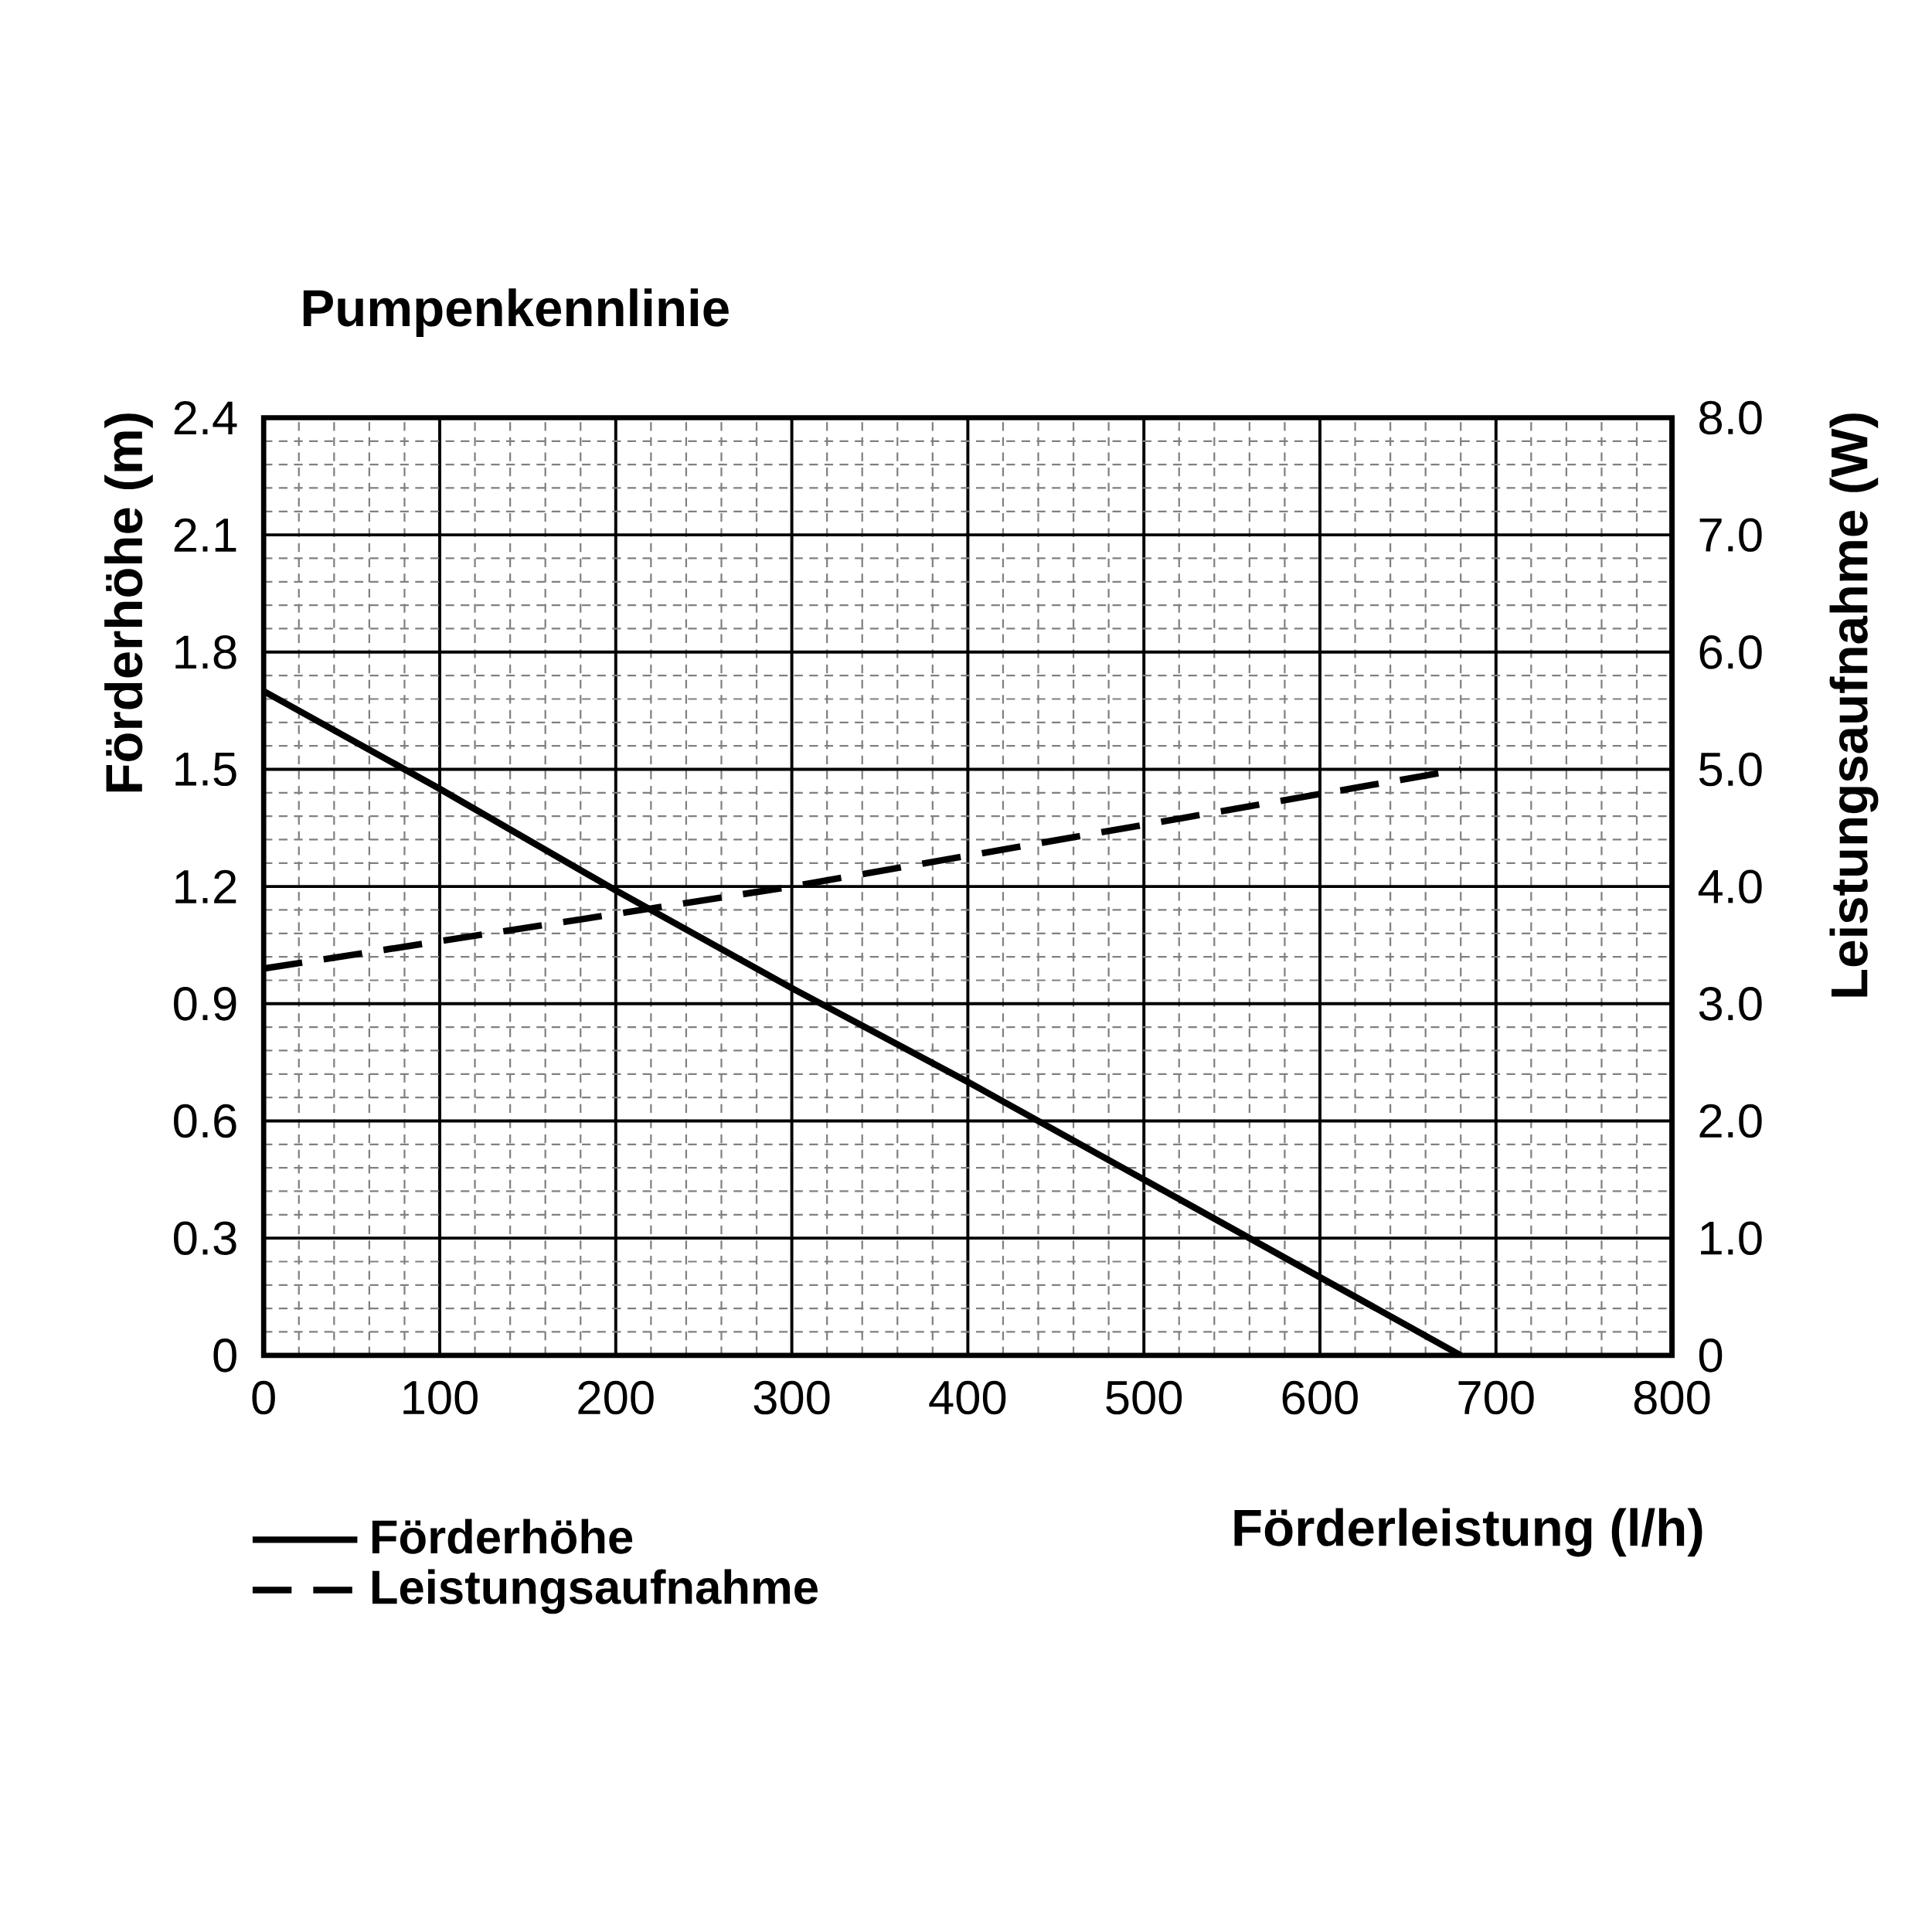 The image size is (1932, 1932). I want to click on y-tick-label: 2.1, so click(205, 535).